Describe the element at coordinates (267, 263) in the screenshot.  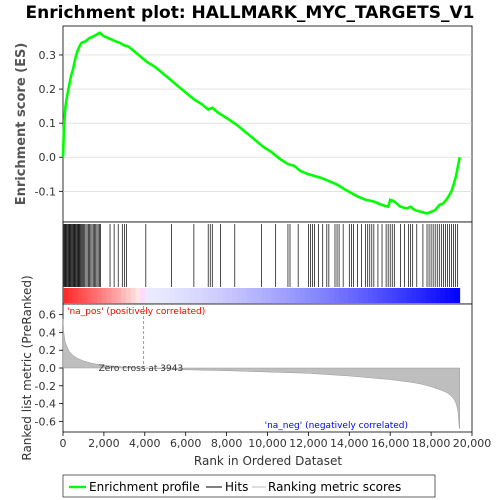
I see `hits-panel` at that location.